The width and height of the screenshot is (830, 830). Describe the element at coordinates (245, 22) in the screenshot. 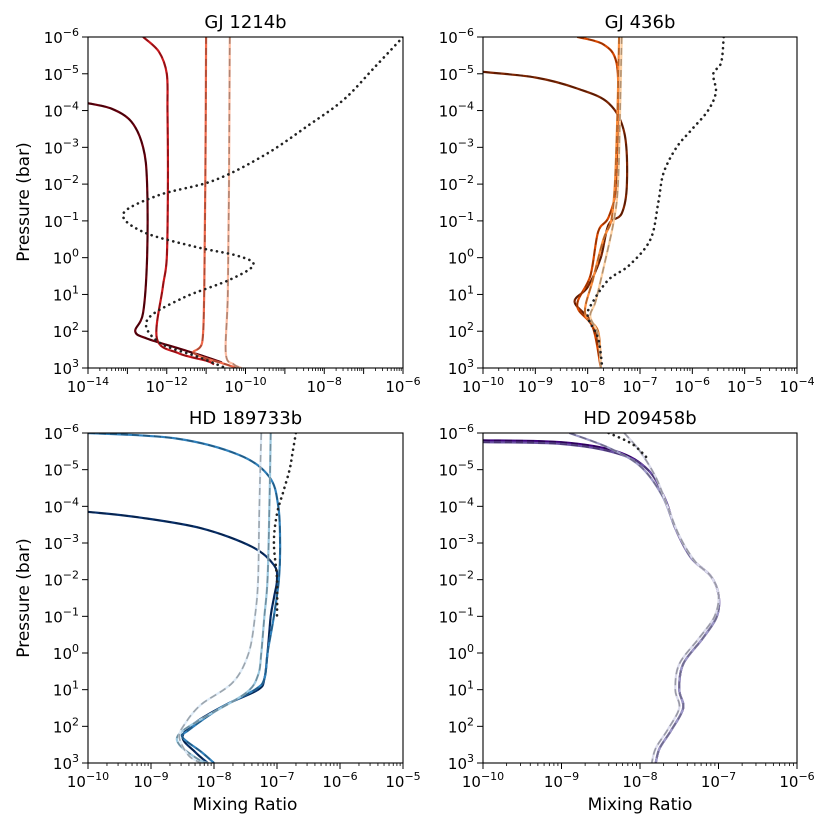

I see `panel-title: GJ 1214b` at that location.